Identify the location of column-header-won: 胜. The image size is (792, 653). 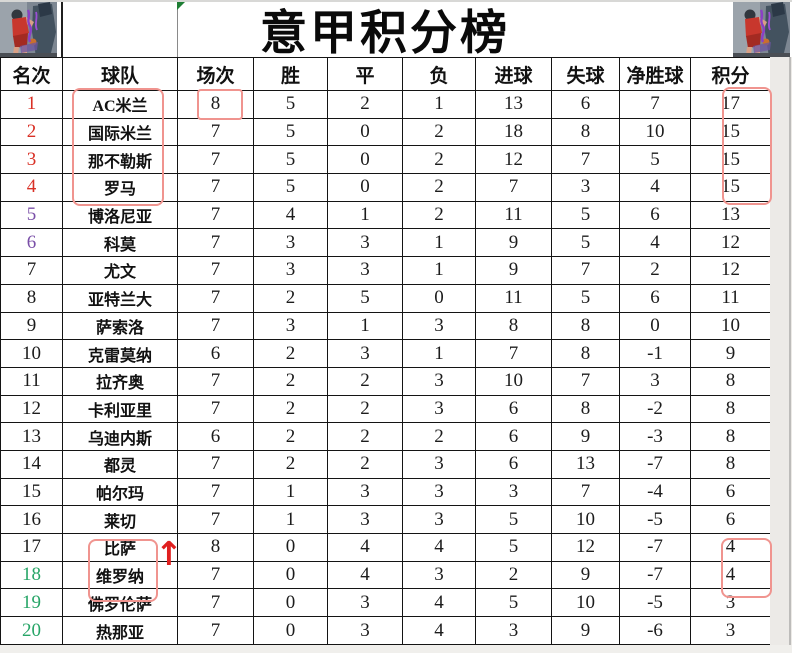
(290, 74).